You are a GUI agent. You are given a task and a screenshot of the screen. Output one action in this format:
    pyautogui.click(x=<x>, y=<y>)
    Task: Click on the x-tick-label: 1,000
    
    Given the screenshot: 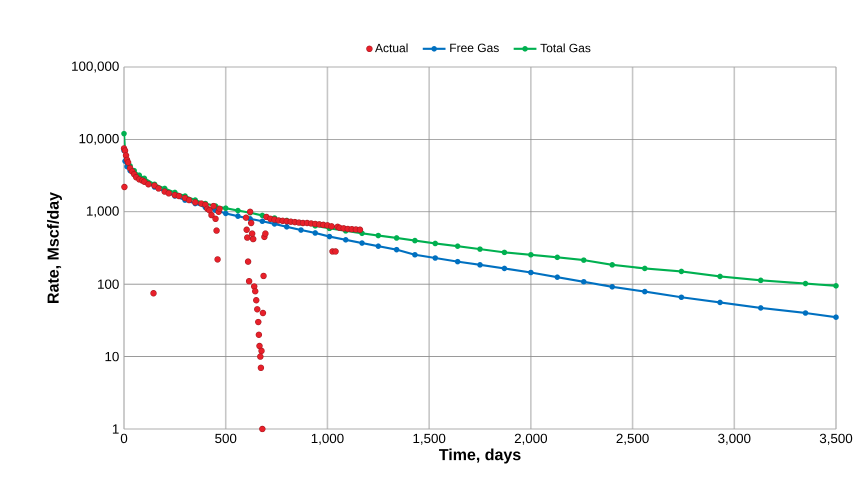 What is the action you would take?
    pyautogui.click(x=328, y=439)
    